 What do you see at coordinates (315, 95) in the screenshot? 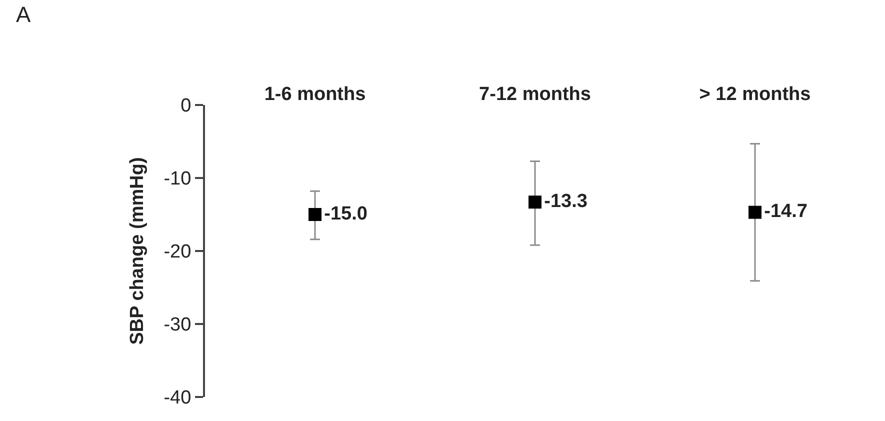
I see `x-tick-label: 1-6 months` at bounding box center [315, 95].